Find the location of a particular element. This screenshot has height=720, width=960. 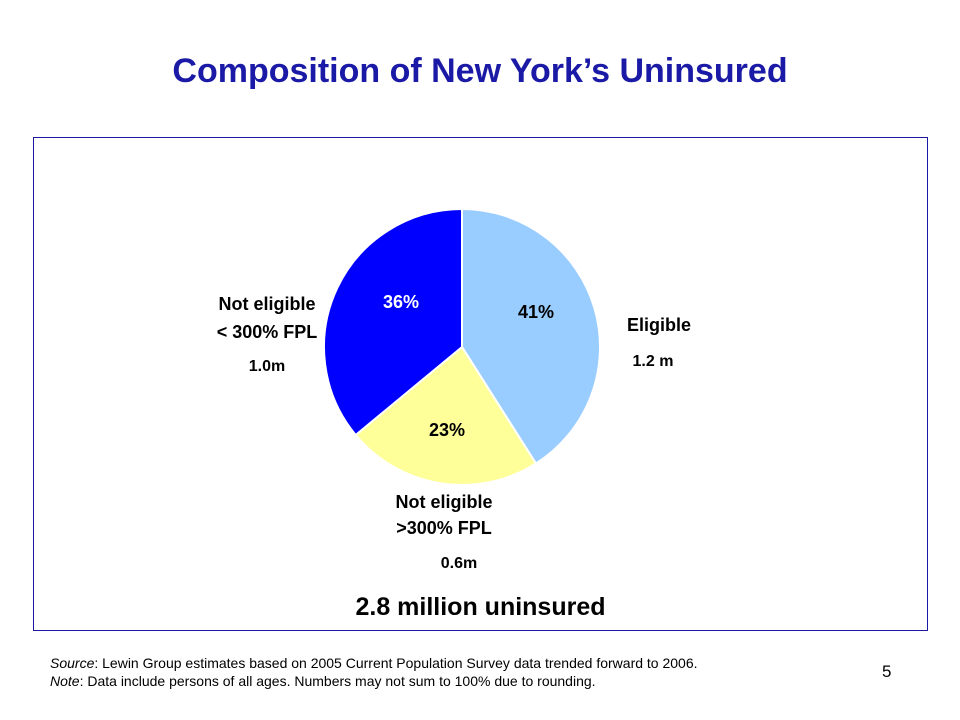

total-label: 2.8 million uninsured is located at coordinates (480, 607).